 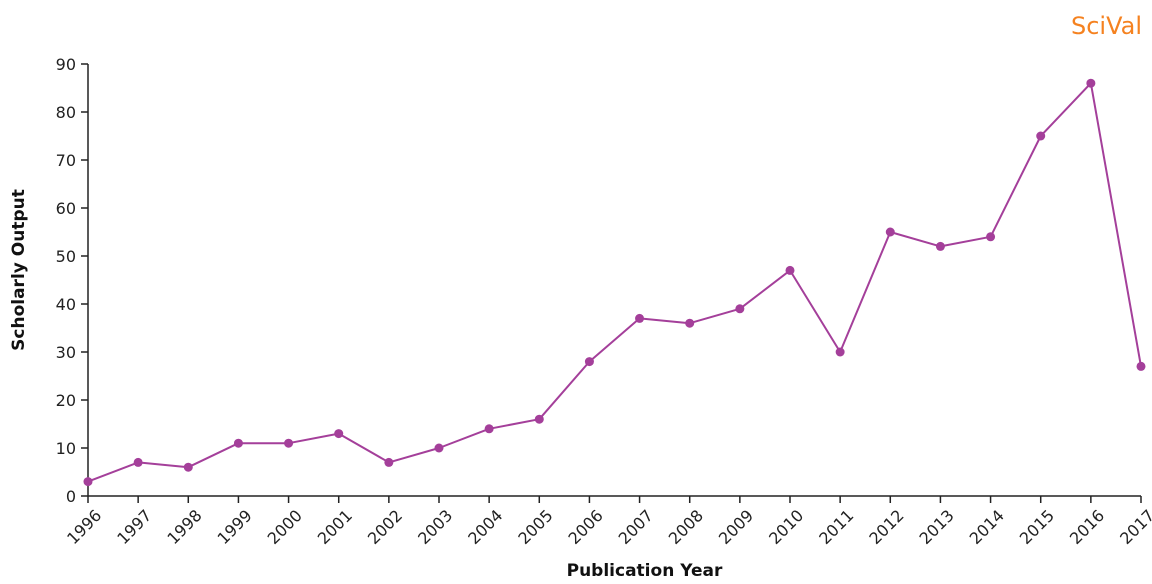 What do you see at coordinates (71, 496) in the screenshot?
I see `y-tick-label: 0` at bounding box center [71, 496].